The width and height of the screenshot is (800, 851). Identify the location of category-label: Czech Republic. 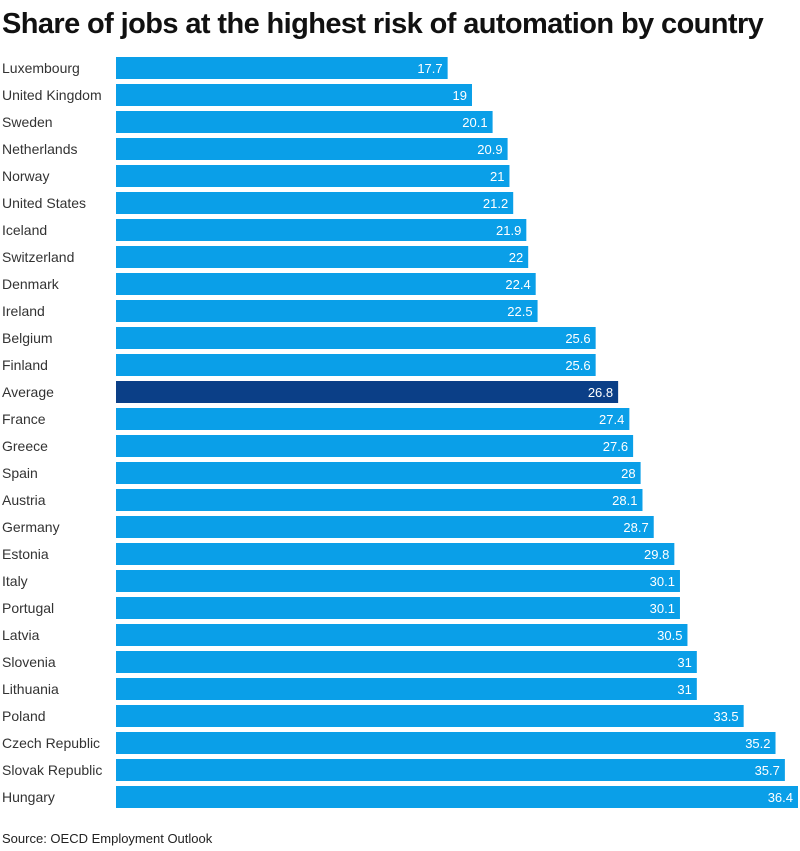
(51, 743).